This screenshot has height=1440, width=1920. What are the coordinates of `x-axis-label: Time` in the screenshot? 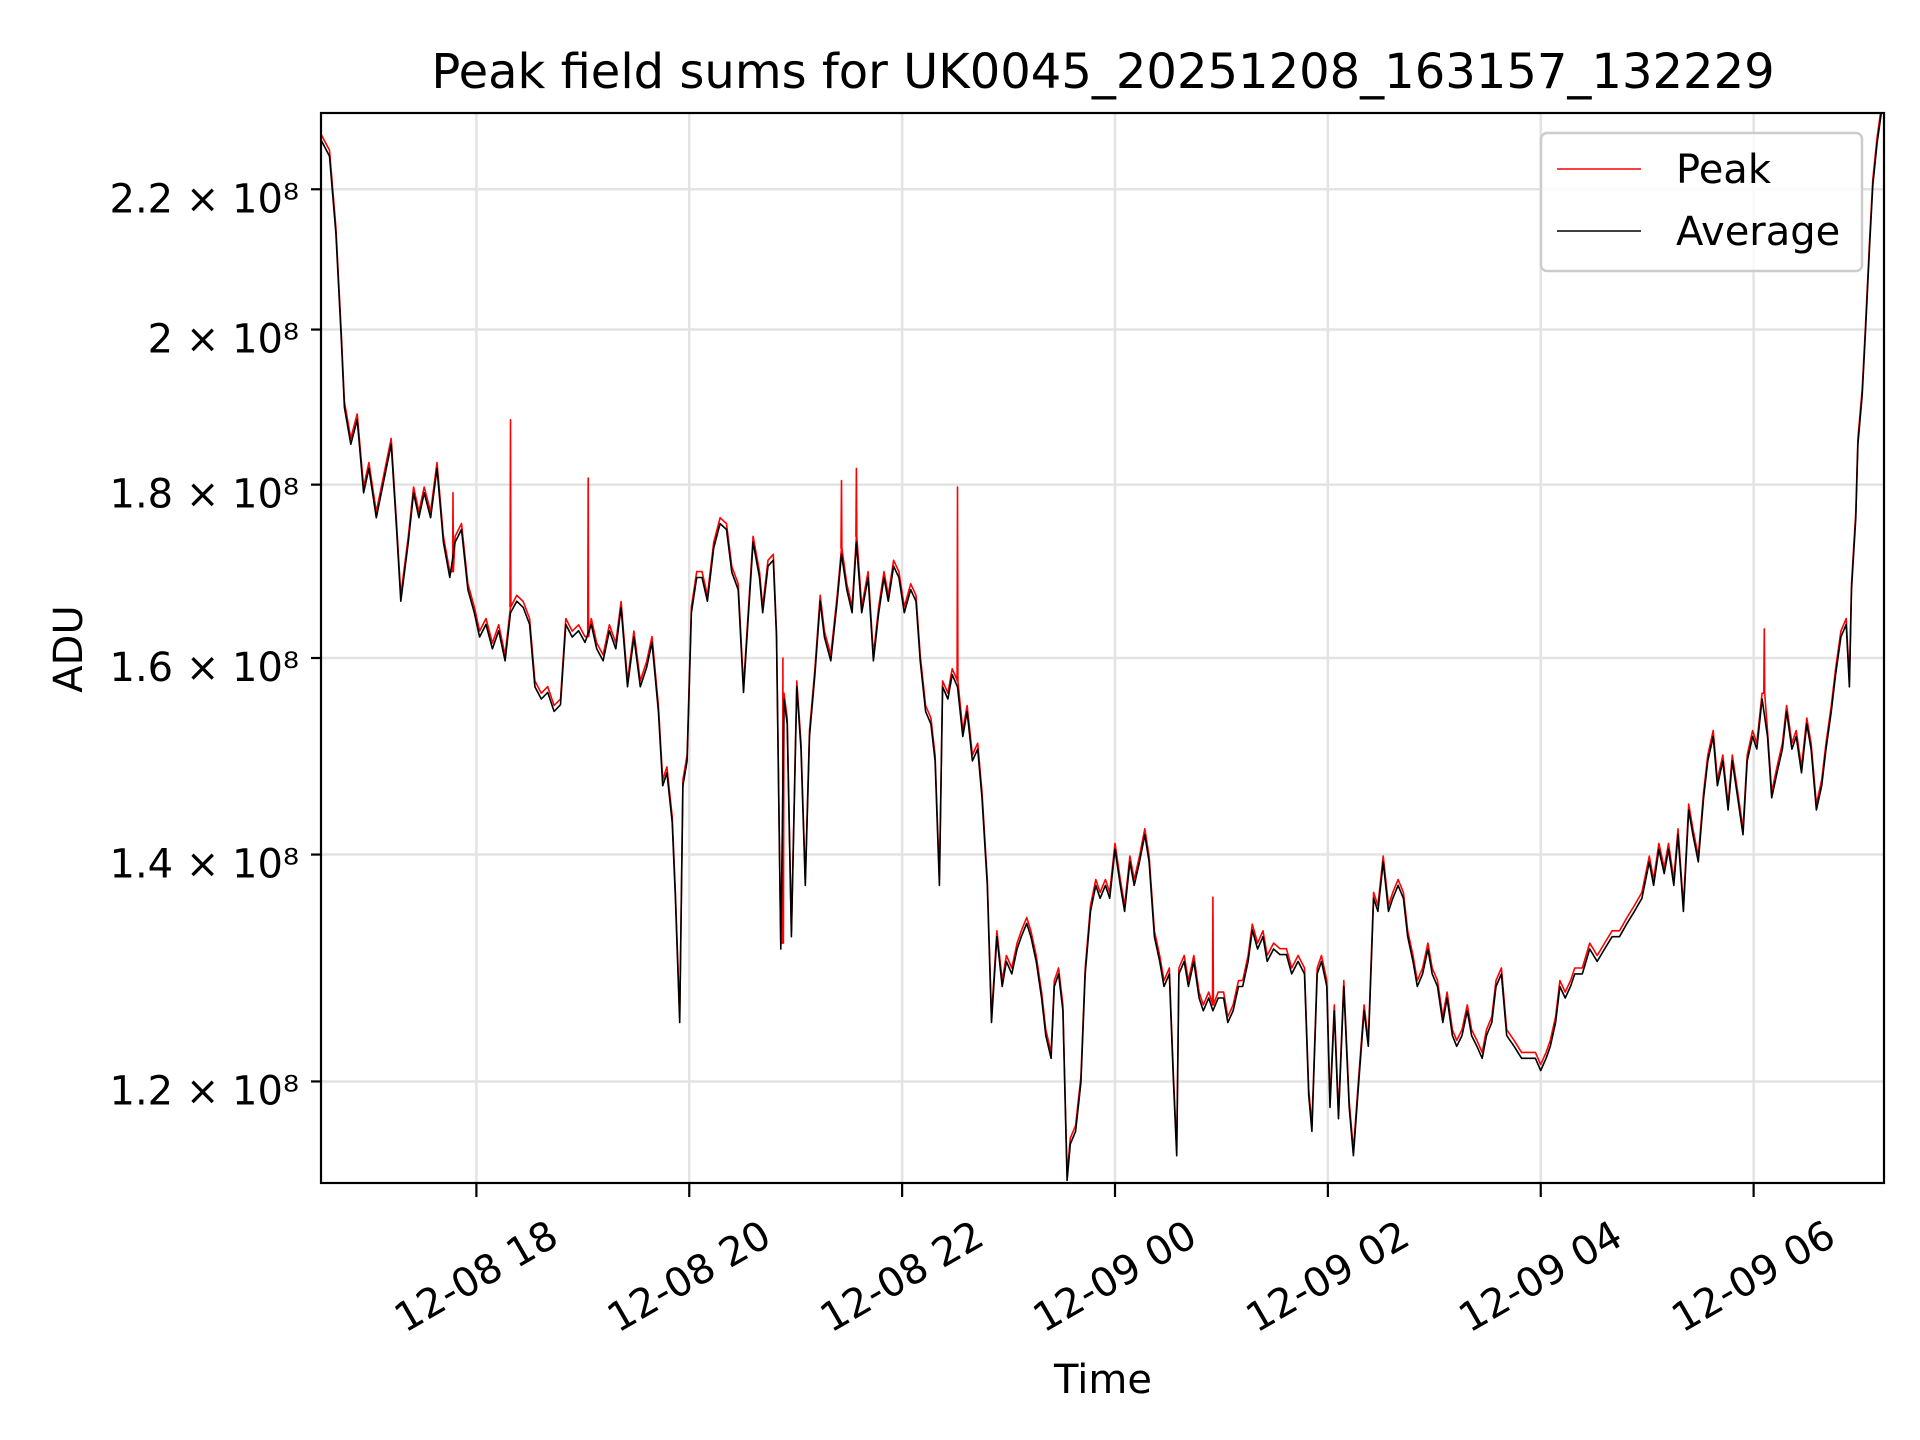 It's located at (1102, 1380).